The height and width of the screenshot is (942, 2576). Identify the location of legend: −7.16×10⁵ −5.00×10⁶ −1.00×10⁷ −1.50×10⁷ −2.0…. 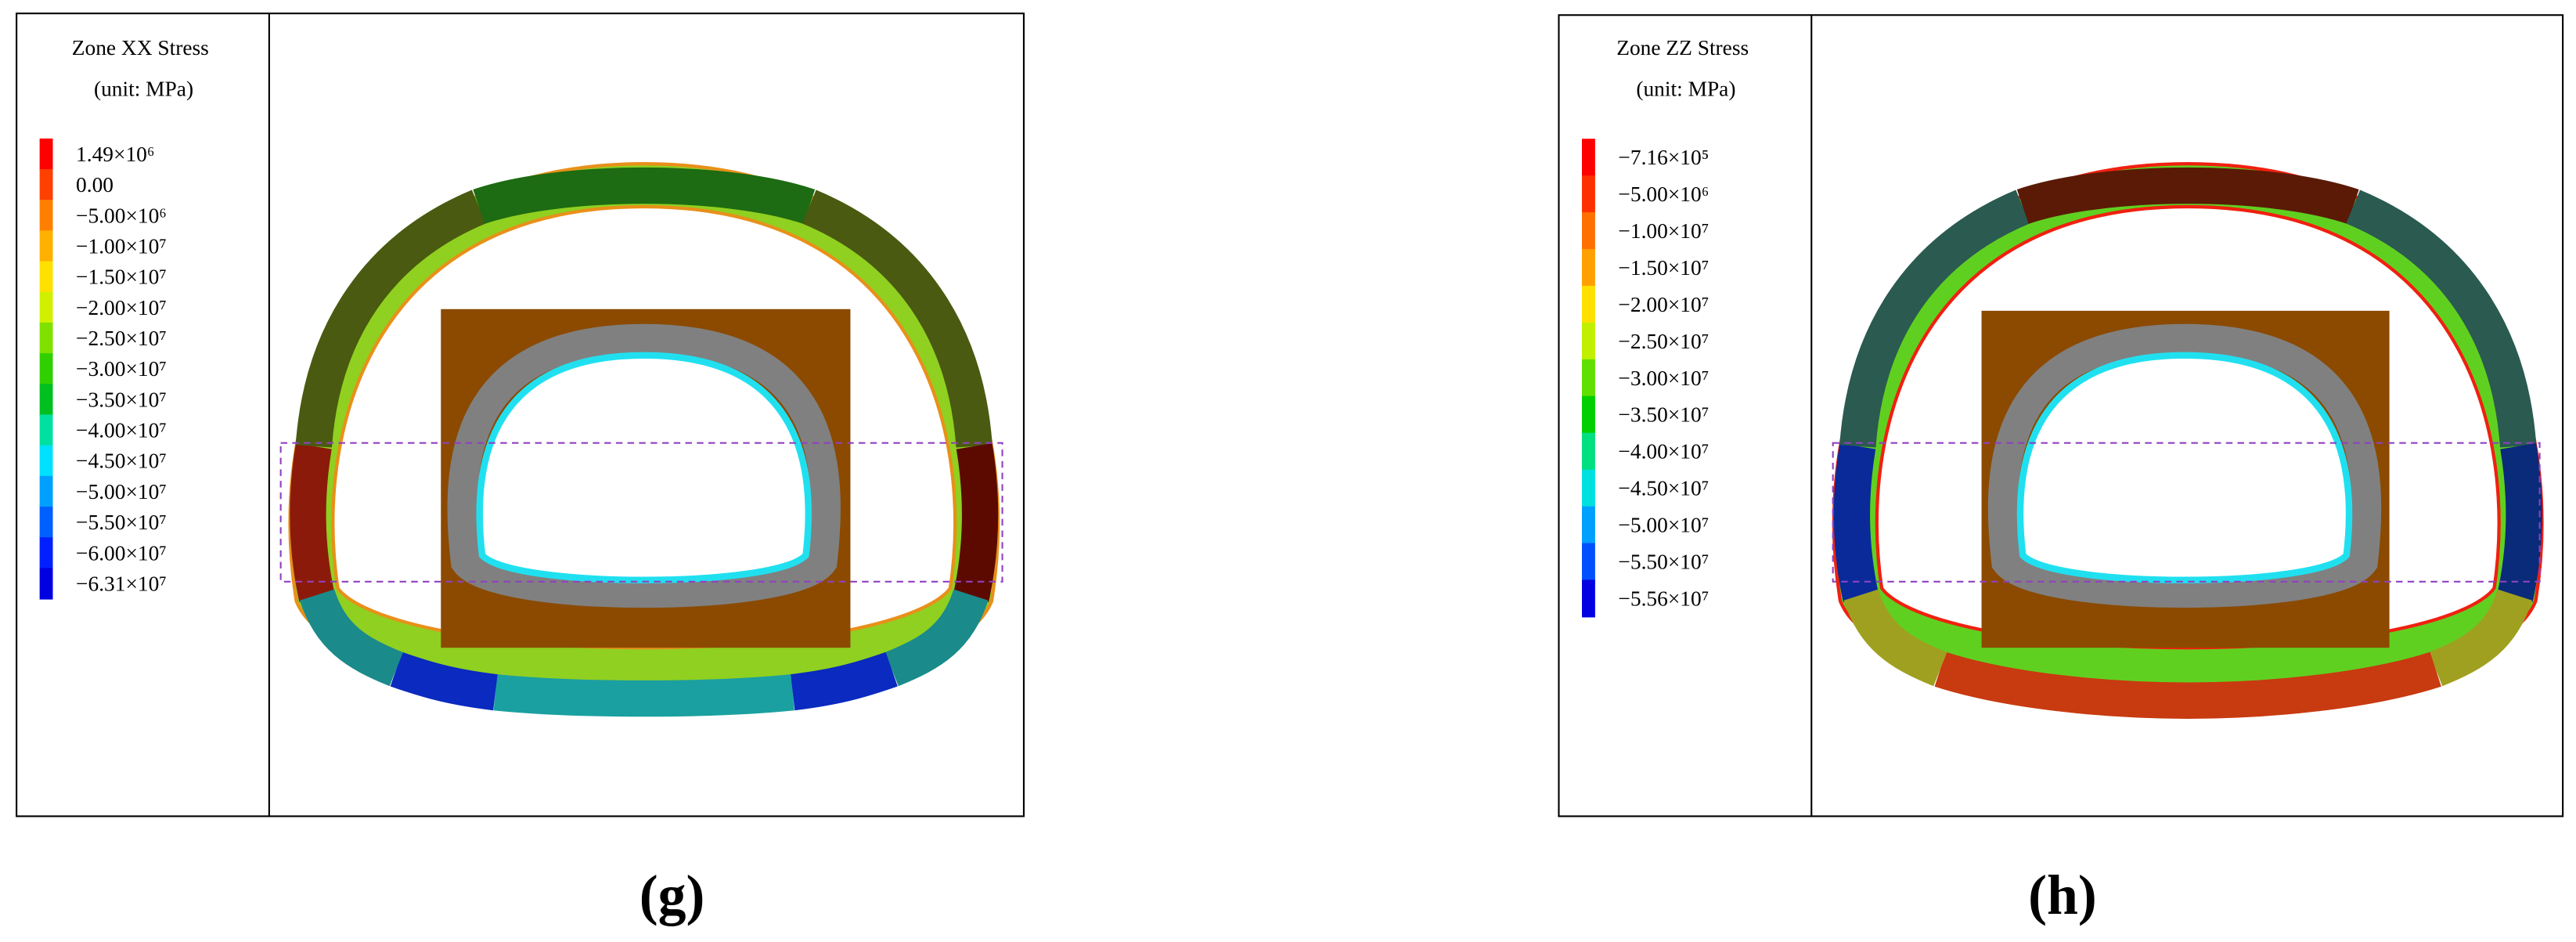
(1645, 378).